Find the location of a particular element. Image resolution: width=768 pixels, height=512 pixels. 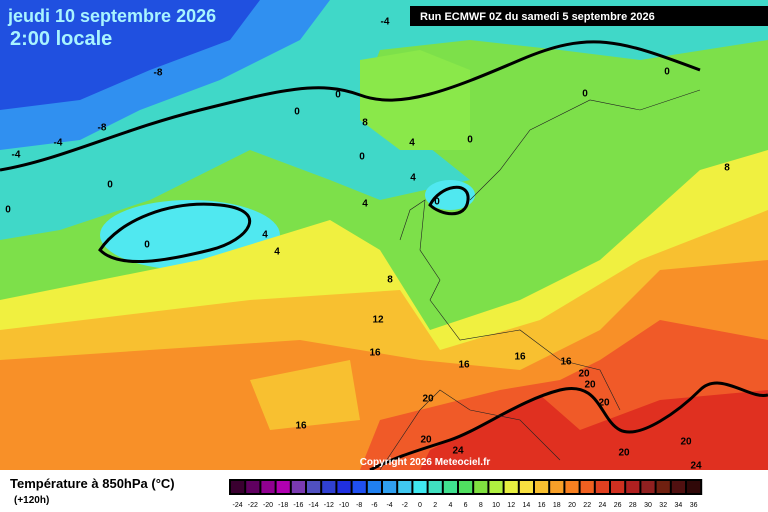

colorbar-tick-label: 14 is located at coordinates (527, 505).